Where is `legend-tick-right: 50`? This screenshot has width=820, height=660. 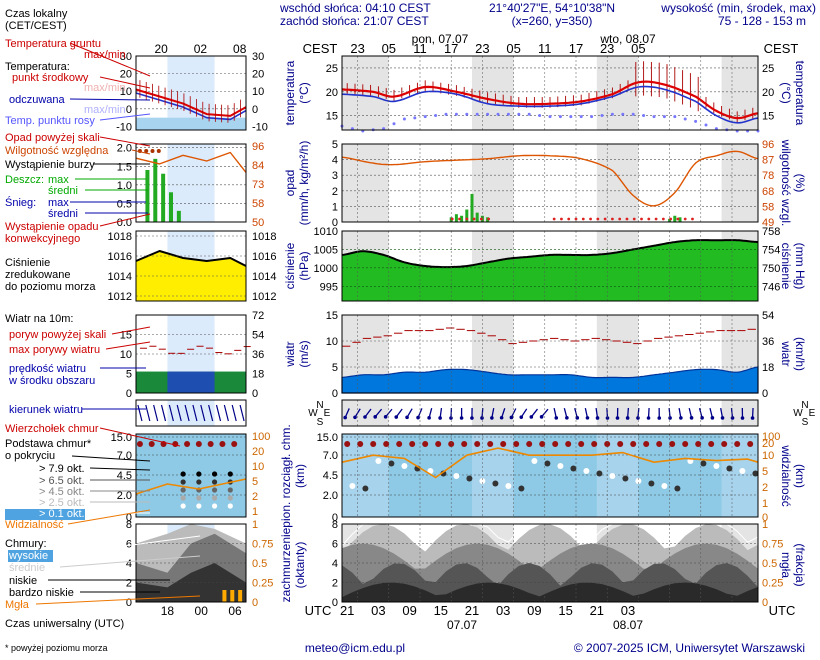 legend-tick-right: 50 is located at coordinates (258, 223).